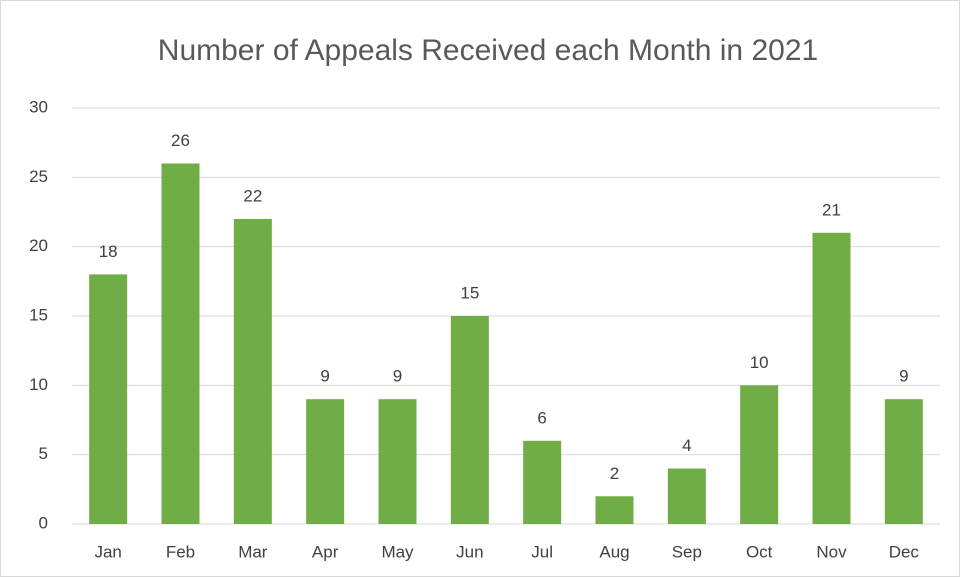  Describe the element at coordinates (397, 551) in the screenshot. I see `x-tick-label: May` at that location.